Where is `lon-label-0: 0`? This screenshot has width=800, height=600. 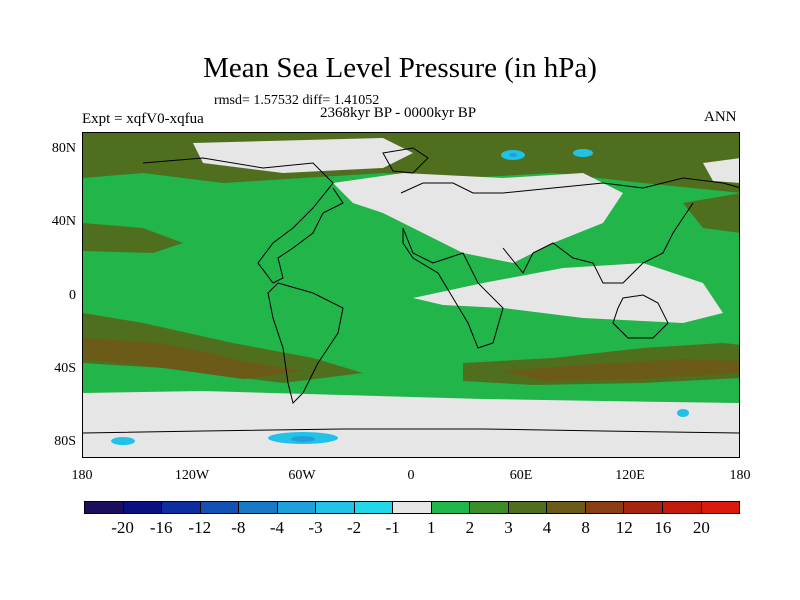
lon-label-0: 0 is located at coordinates (411, 475).